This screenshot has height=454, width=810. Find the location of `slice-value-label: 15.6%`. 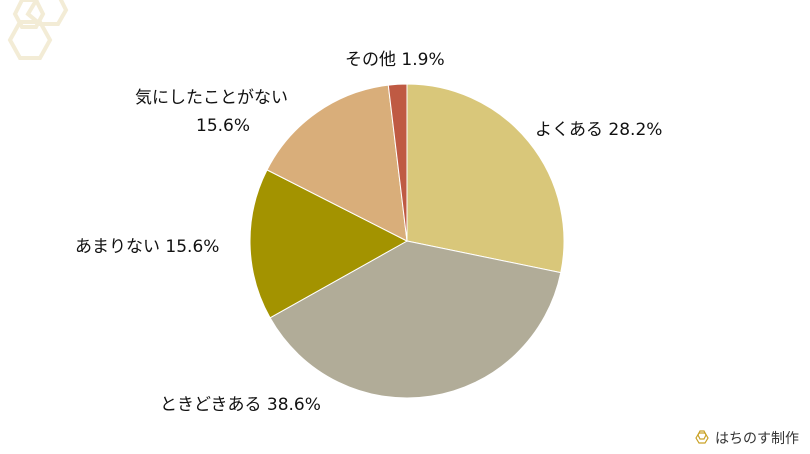

slice-value-label: 15.6% is located at coordinates (223, 126).